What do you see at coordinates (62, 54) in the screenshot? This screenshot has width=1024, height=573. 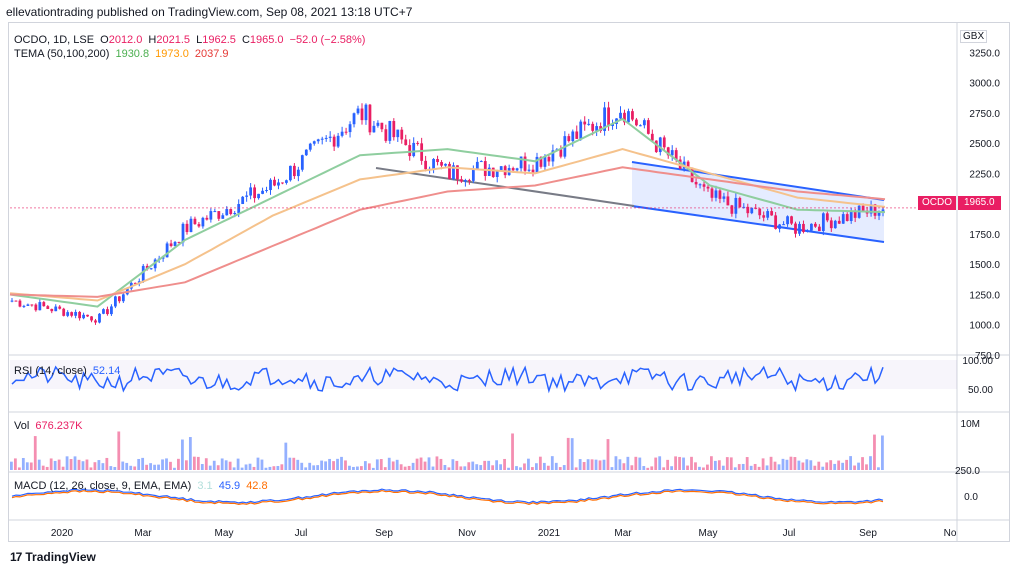 I see `tema-label: TEMA (50,100,200)` at bounding box center [62, 54].